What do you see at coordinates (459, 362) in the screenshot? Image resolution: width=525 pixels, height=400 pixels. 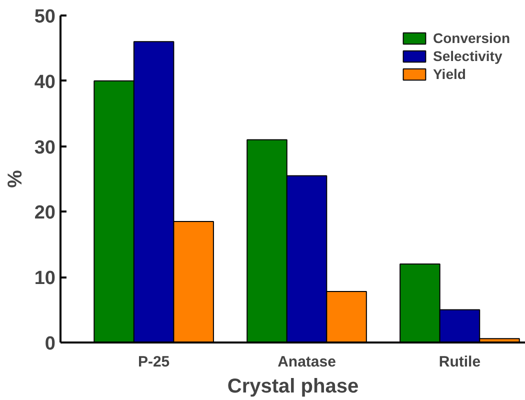 I see `x-tick-label: Rutile` at bounding box center [459, 362].